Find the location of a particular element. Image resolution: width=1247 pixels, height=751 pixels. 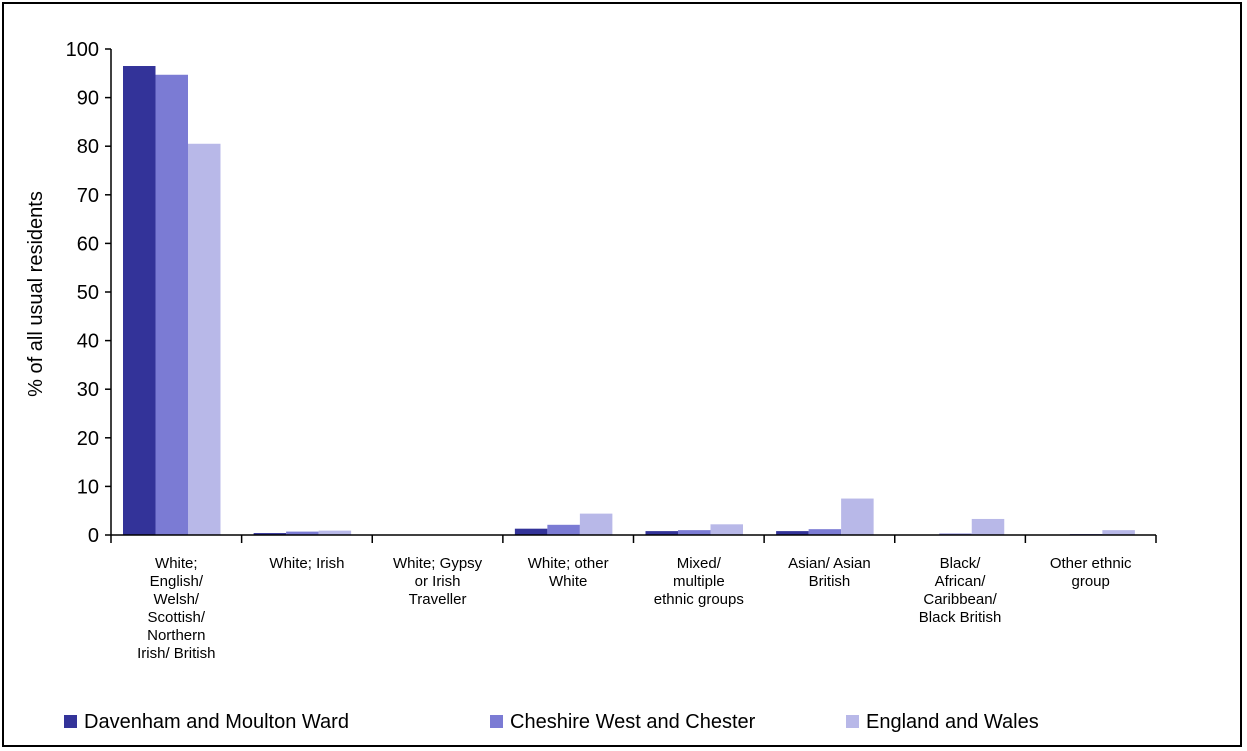

y-tick-label-1: 10 is located at coordinates (88, 487).